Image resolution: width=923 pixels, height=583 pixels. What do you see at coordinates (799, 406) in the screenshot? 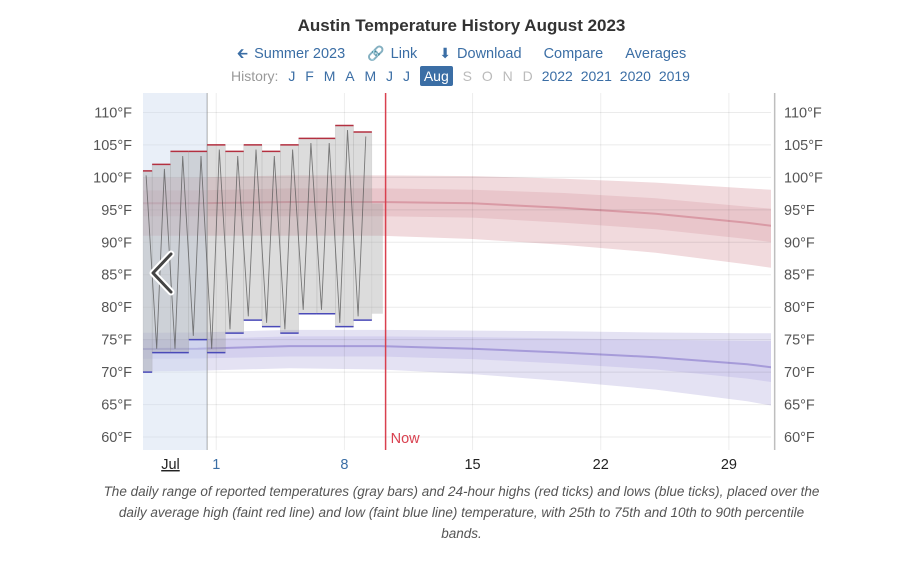
I see `y-tick-label-right: 65°F` at bounding box center [799, 406].